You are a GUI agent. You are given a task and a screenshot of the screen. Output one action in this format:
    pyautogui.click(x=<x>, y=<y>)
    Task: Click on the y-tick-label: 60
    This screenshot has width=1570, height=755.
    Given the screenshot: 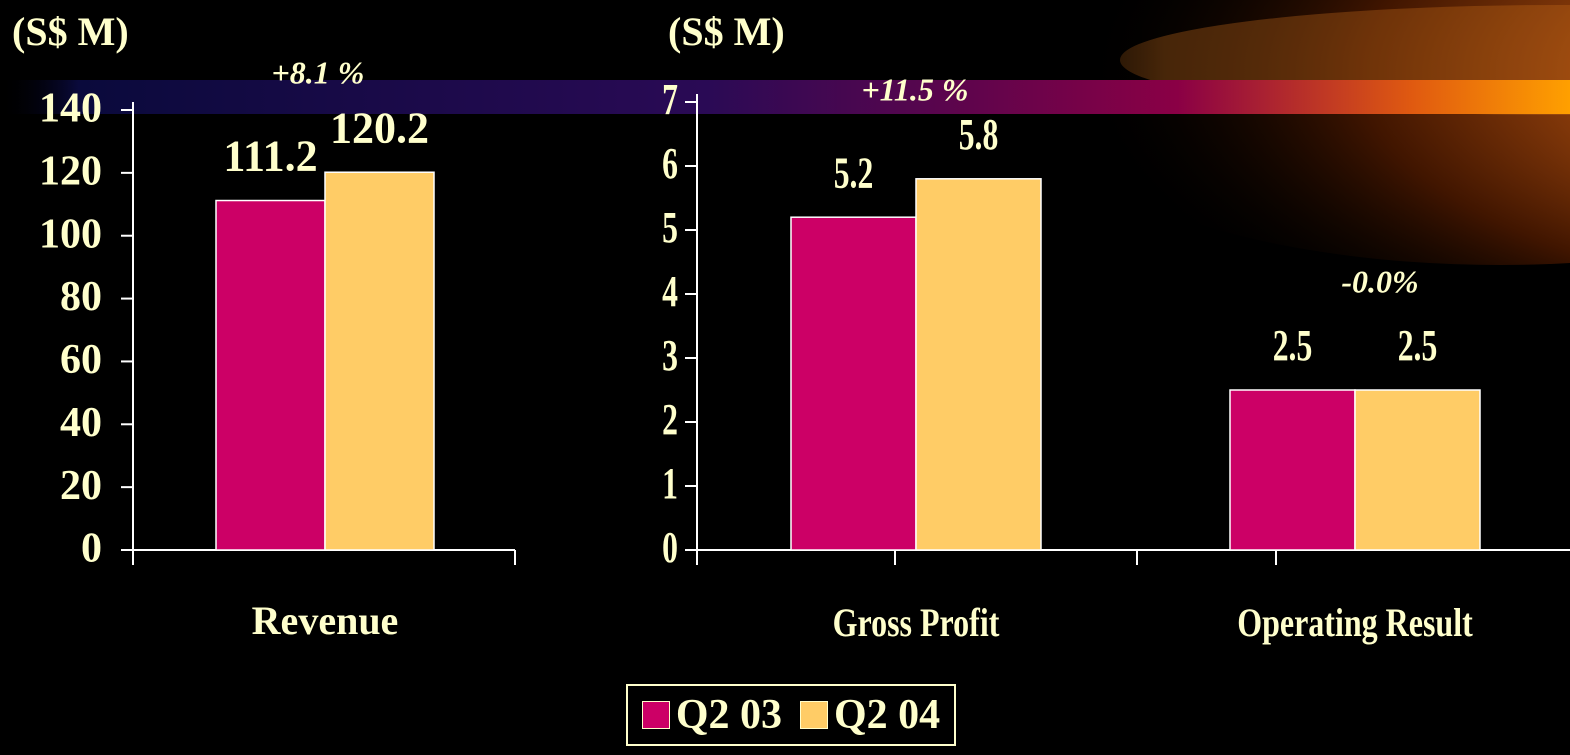 What is the action you would take?
    pyautogui.click(x=81, y=360)
    